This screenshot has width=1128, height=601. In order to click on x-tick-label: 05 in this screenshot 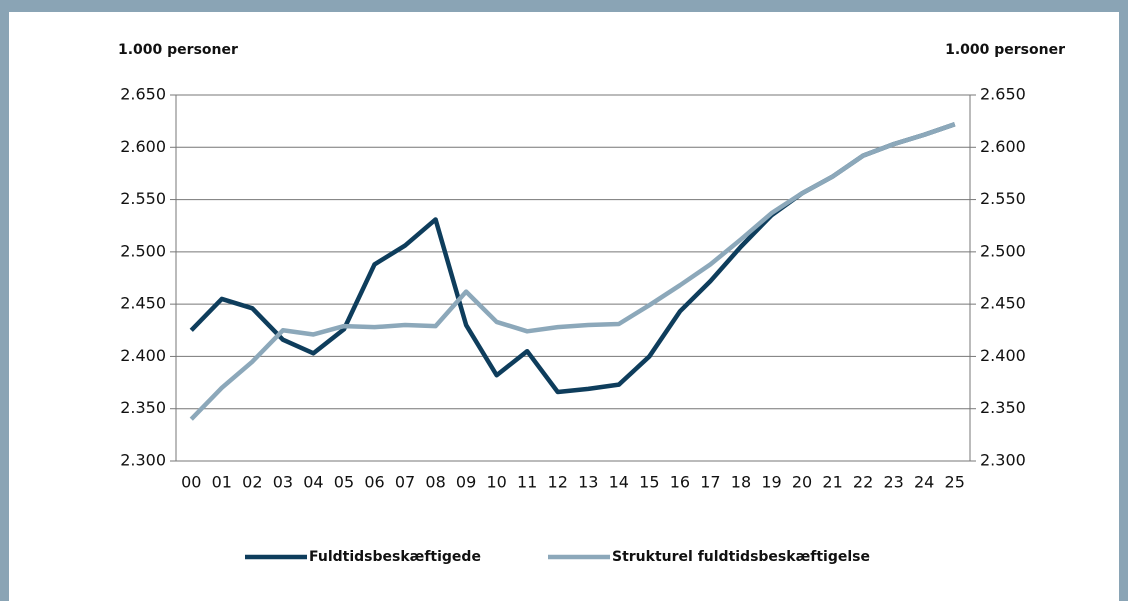, I will do `click(344, 482)`.